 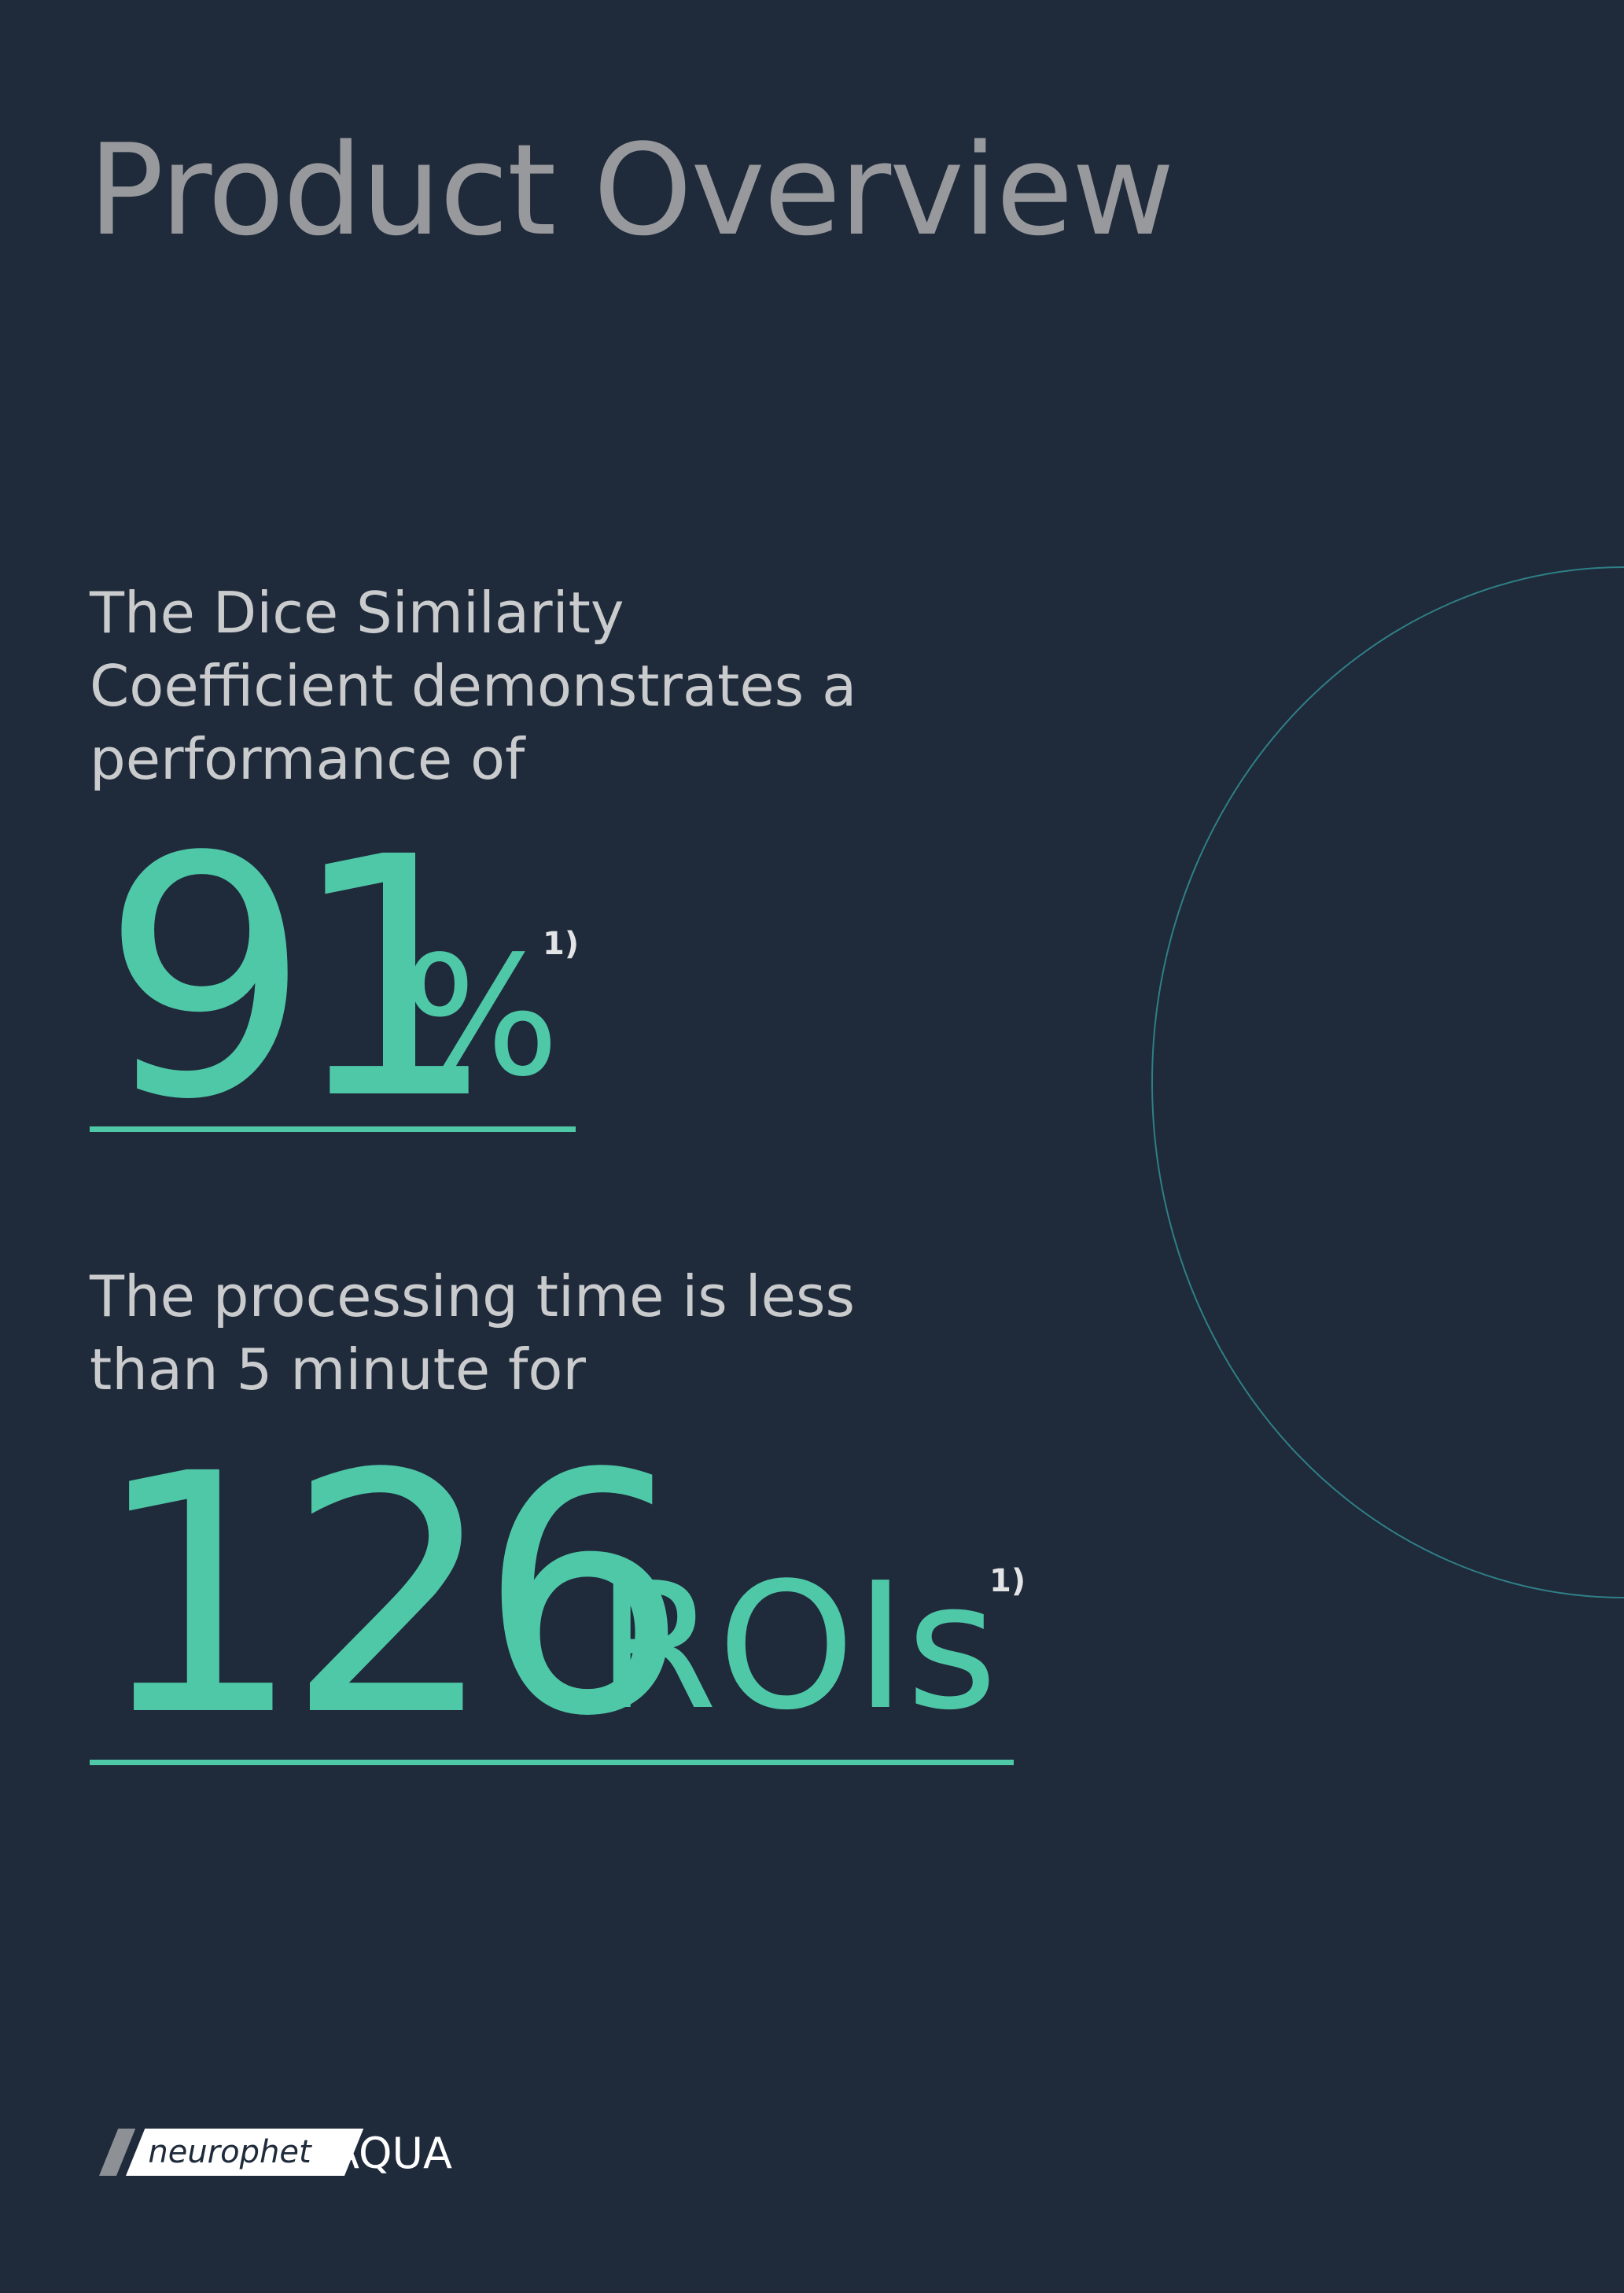 I want to click on stat-unit: ROIs, so click(x=797, y=1648).